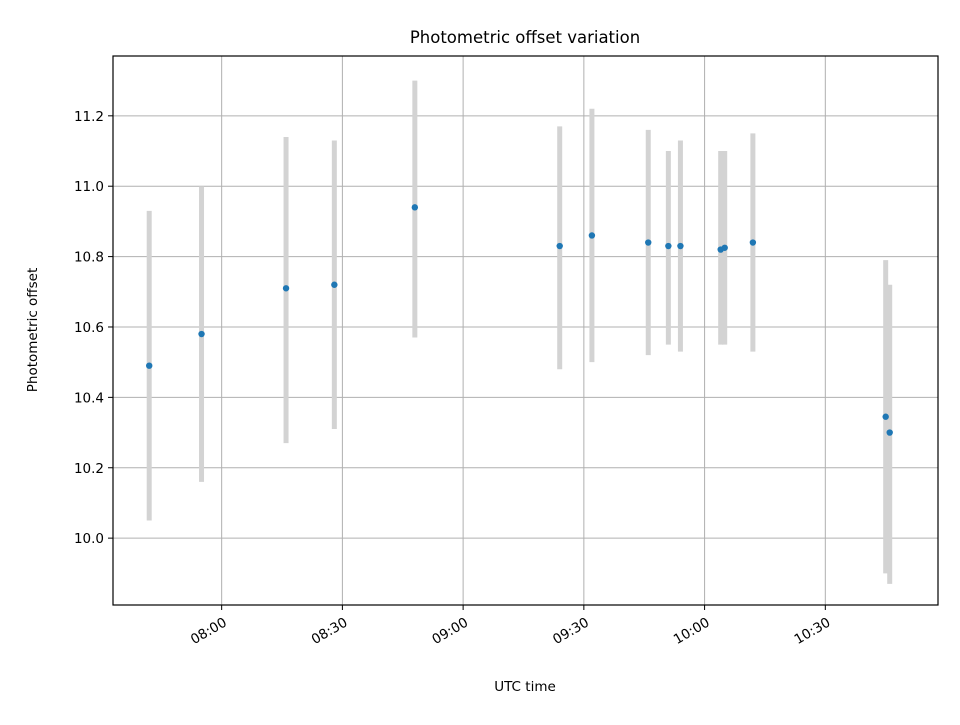  I want to click on y-tick-label: 11.2, so click(89, 117).